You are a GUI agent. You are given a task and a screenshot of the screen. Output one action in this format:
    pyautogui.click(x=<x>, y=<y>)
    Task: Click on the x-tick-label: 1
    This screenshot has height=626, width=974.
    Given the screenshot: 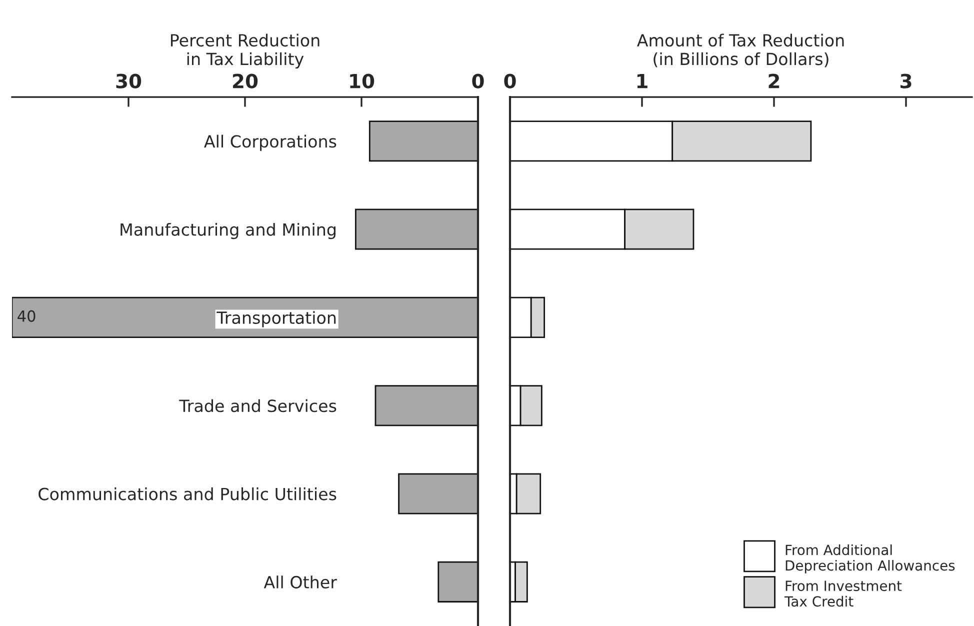 What is the action you would take?
    pyautogui.click(x=642, y=81)
    